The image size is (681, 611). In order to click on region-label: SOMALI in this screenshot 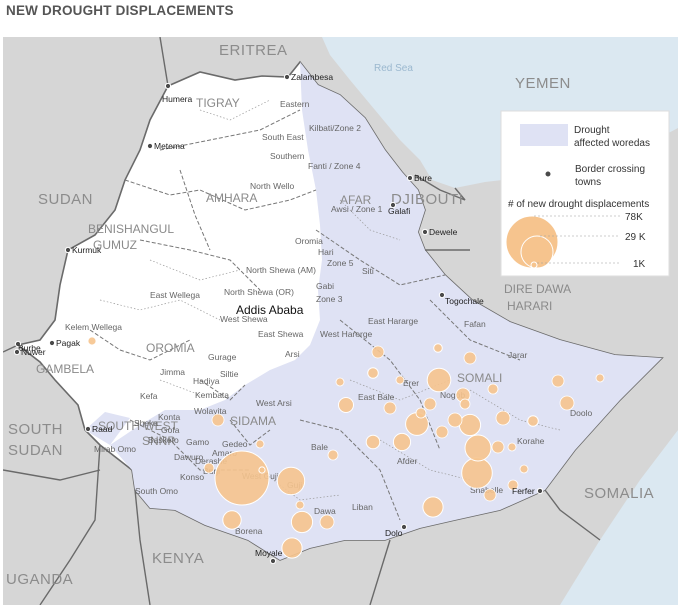, I will do `click(479, 378)`.